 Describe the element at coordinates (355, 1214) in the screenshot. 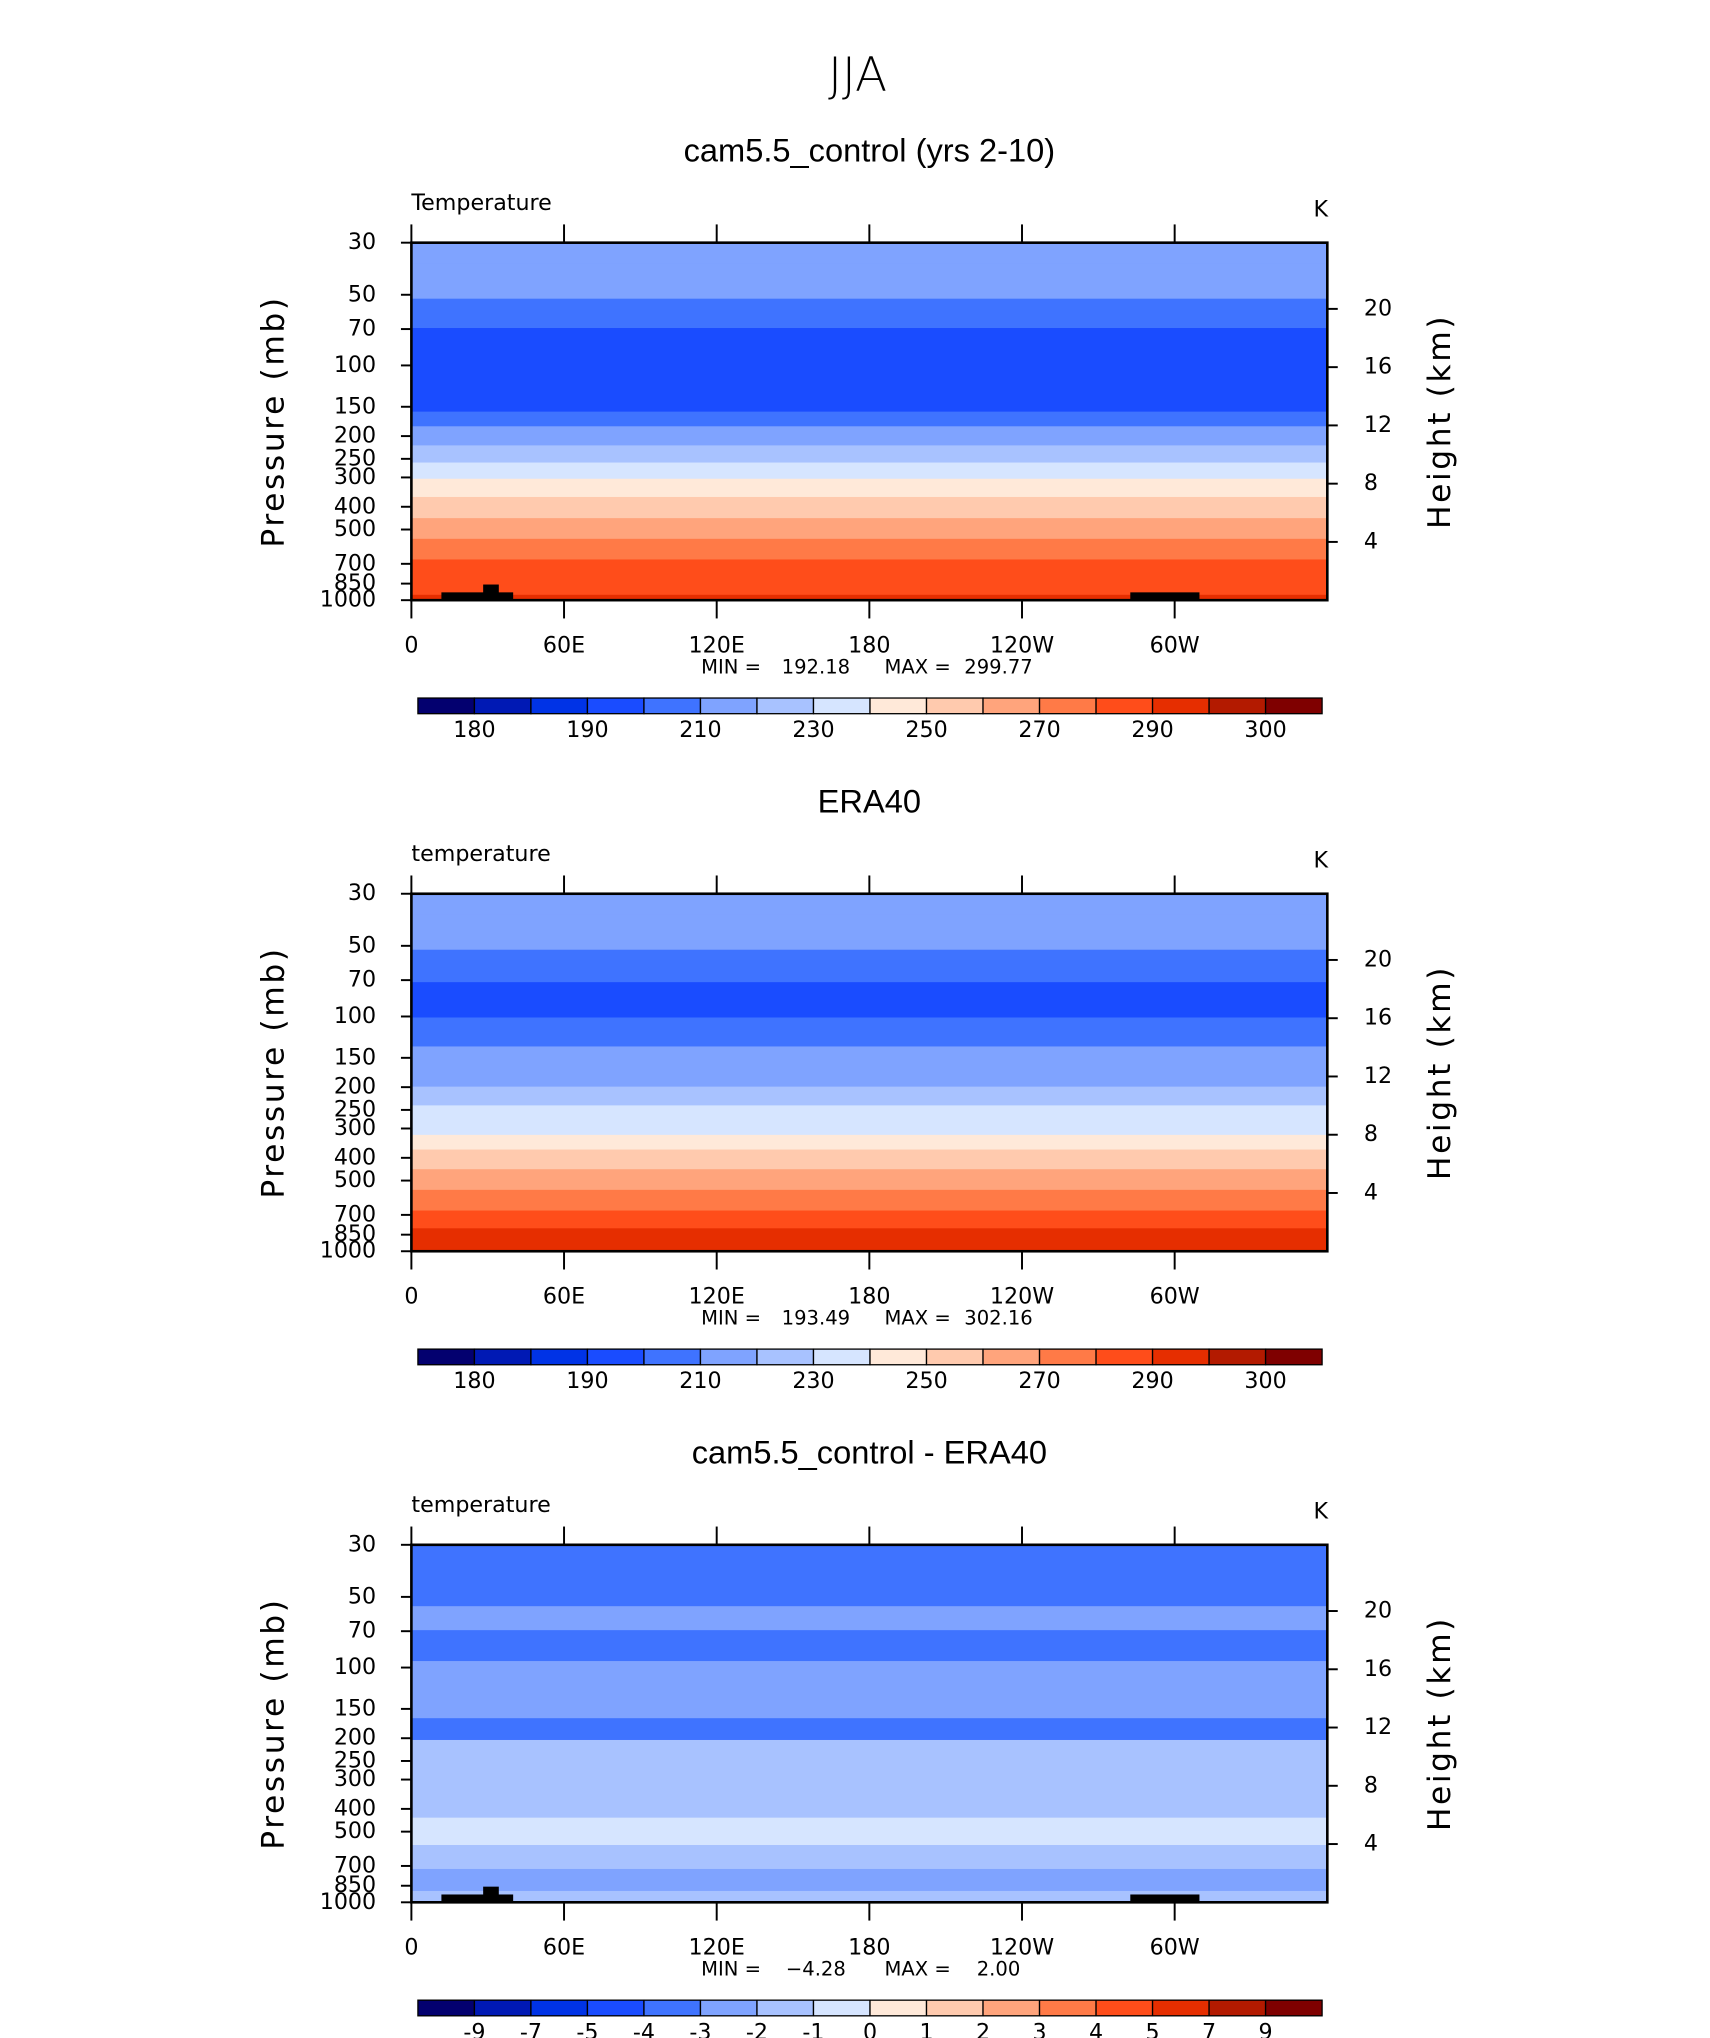

I see `y-tick-label: 700` at that location.